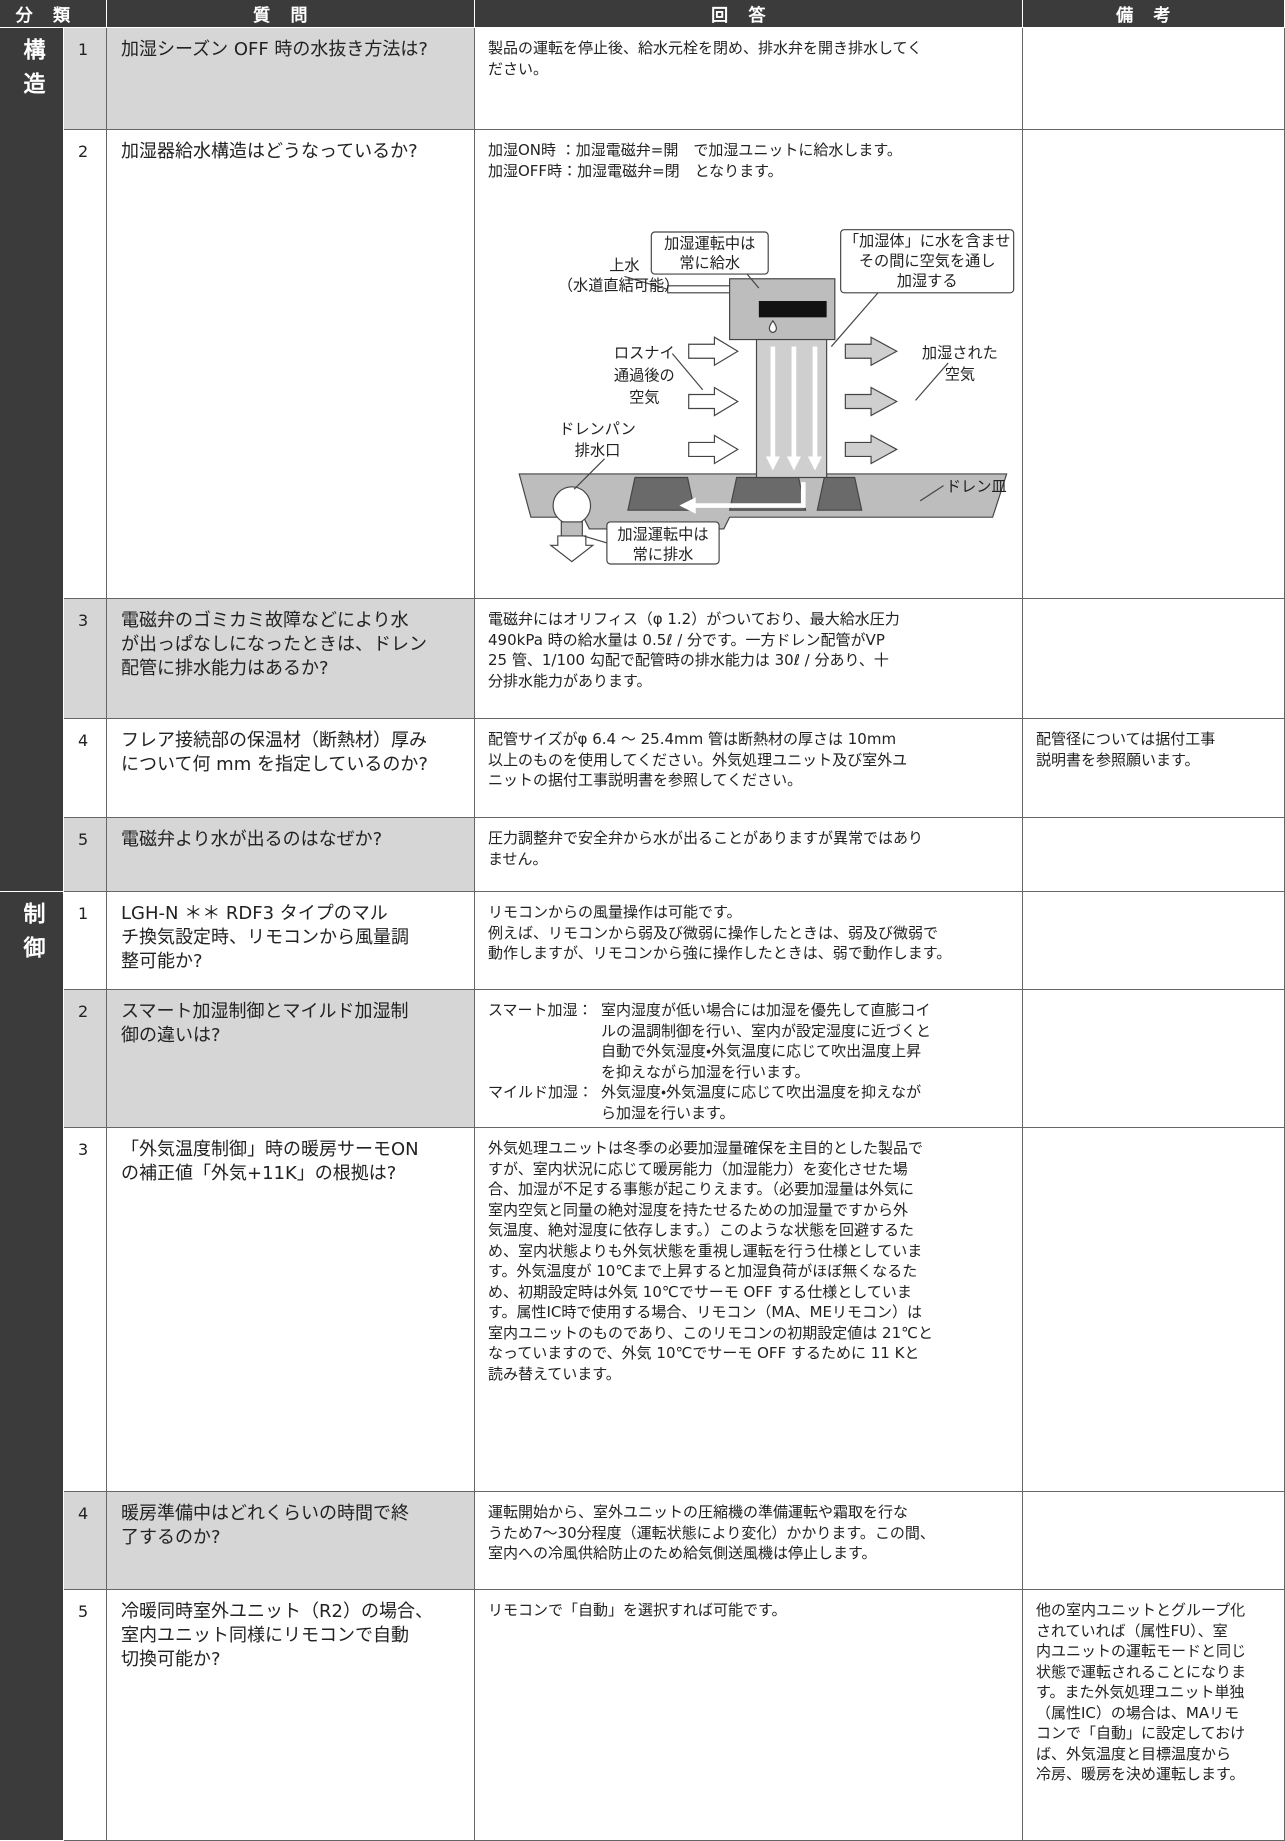  What do you see at coordinates (960, 374) in the screenshot?
I see `diagram-label: 空気` at bounding box center [960, 374].